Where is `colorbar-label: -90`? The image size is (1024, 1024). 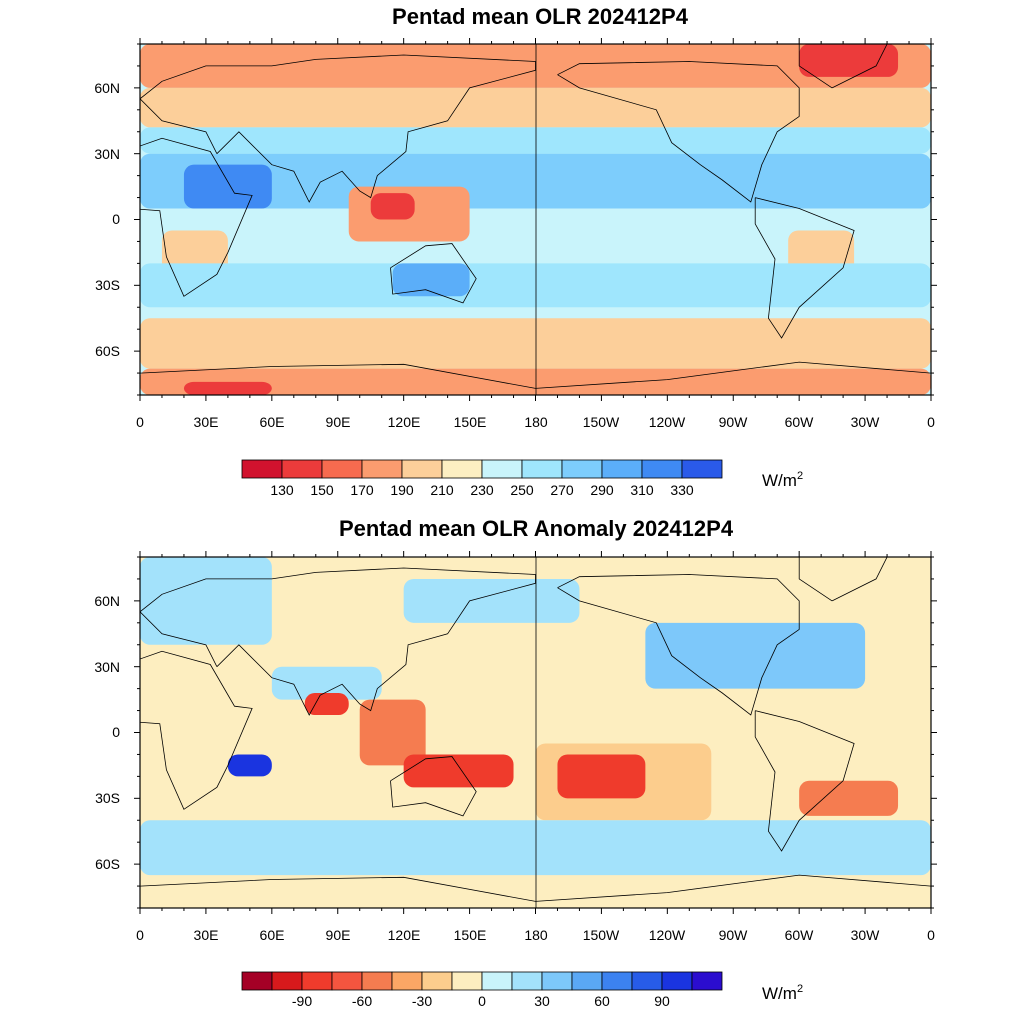 colorbar-label: -90 is located at coordinates (302, 1001).